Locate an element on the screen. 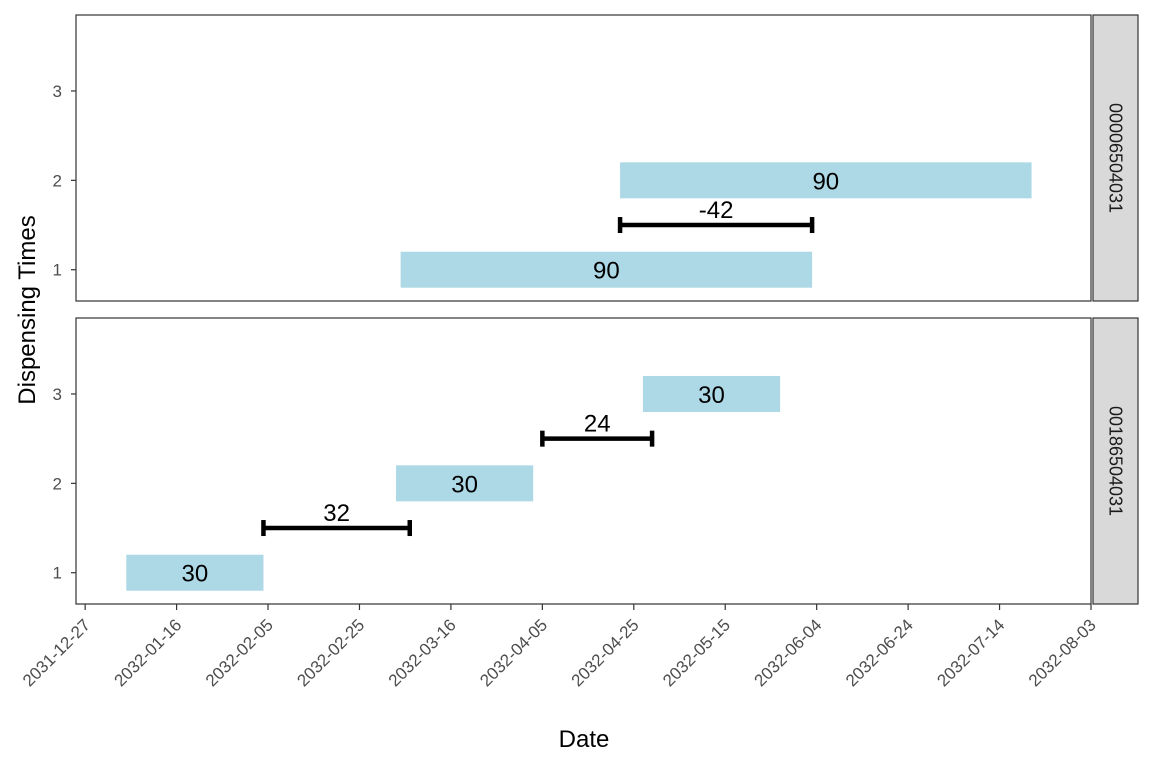  gap-label: 32 is located at coordinates (336, 513).